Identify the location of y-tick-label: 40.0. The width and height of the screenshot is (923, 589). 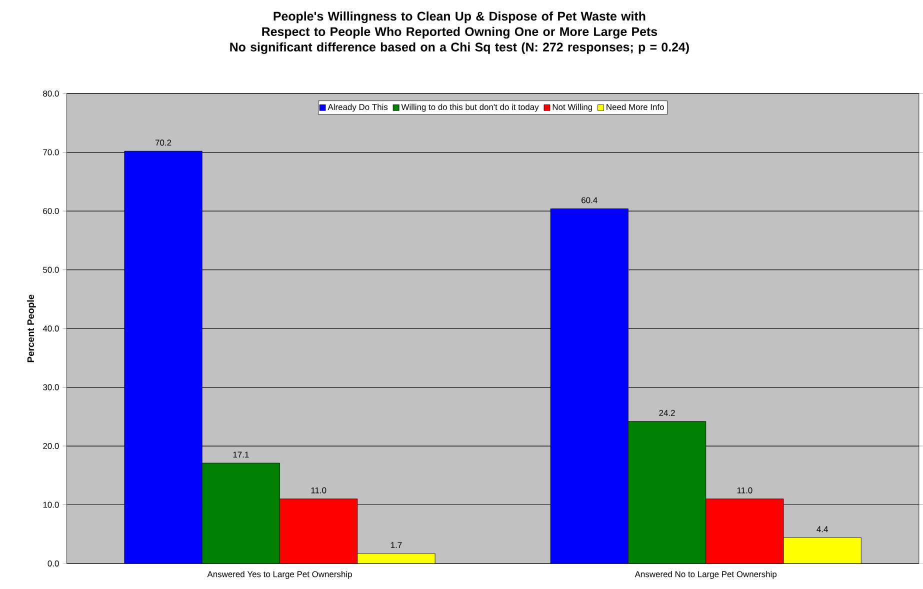
(50, 328).